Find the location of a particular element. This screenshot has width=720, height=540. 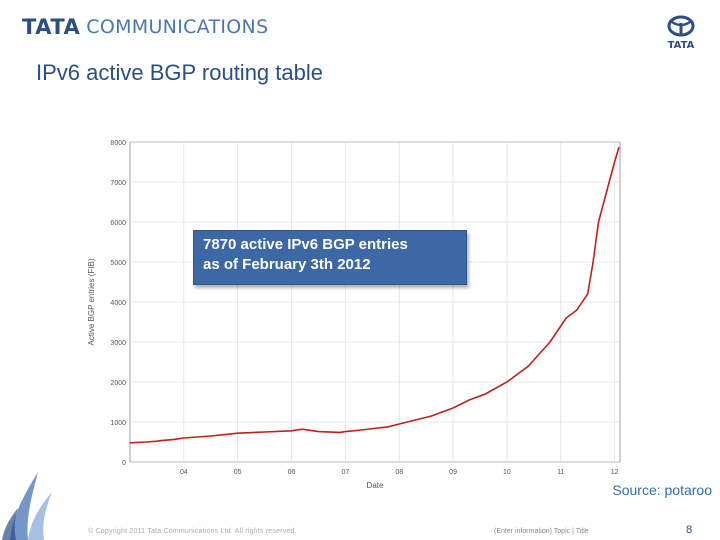

y-tick-label: 0 is located at coordinates (124, 463).